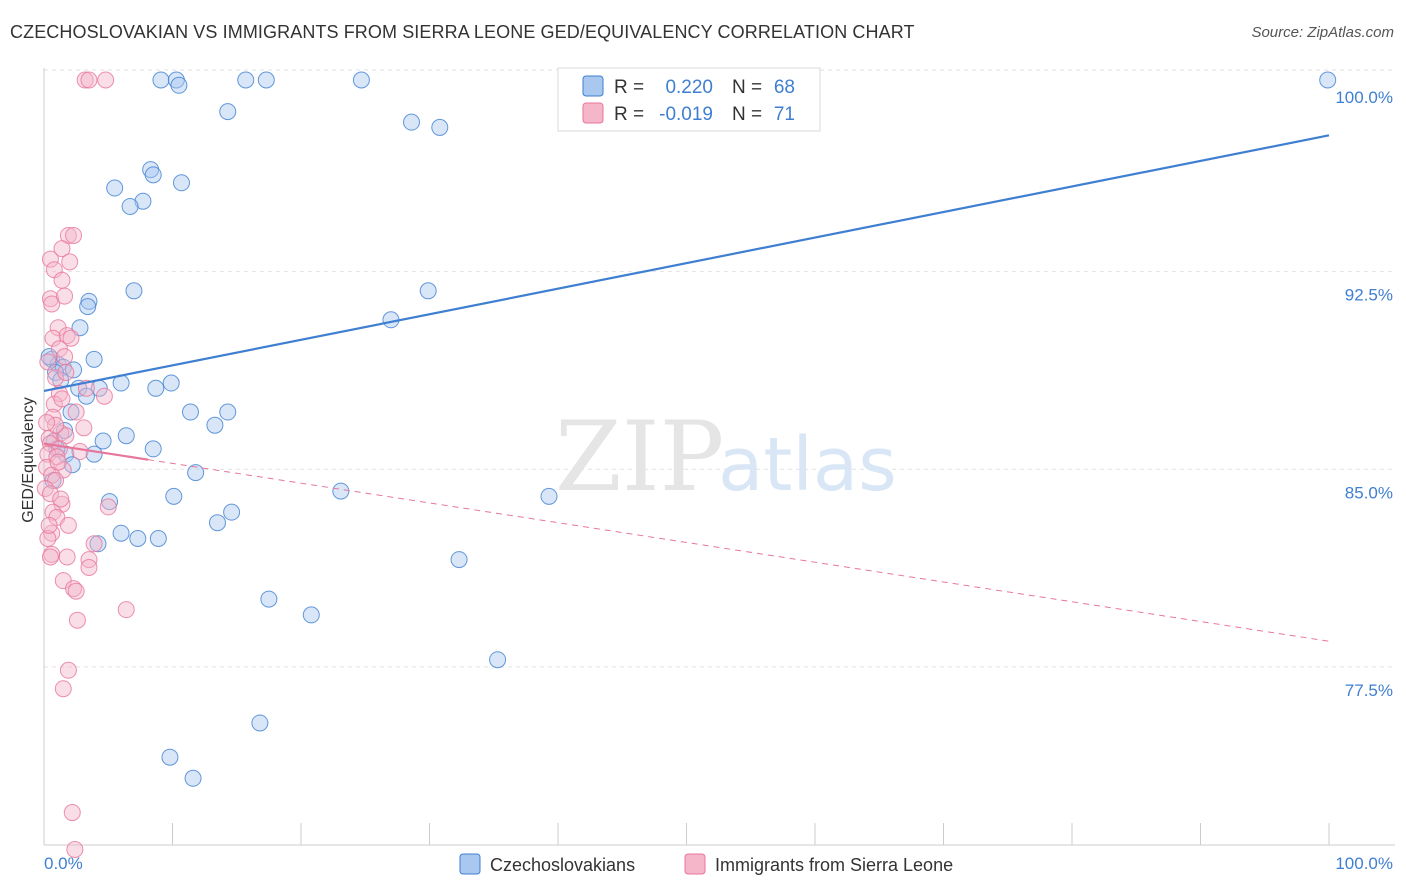  What do you see at coordinates (686, 834) in the screenshot?
I see `x-ticks` at bounding box center [686, 834].